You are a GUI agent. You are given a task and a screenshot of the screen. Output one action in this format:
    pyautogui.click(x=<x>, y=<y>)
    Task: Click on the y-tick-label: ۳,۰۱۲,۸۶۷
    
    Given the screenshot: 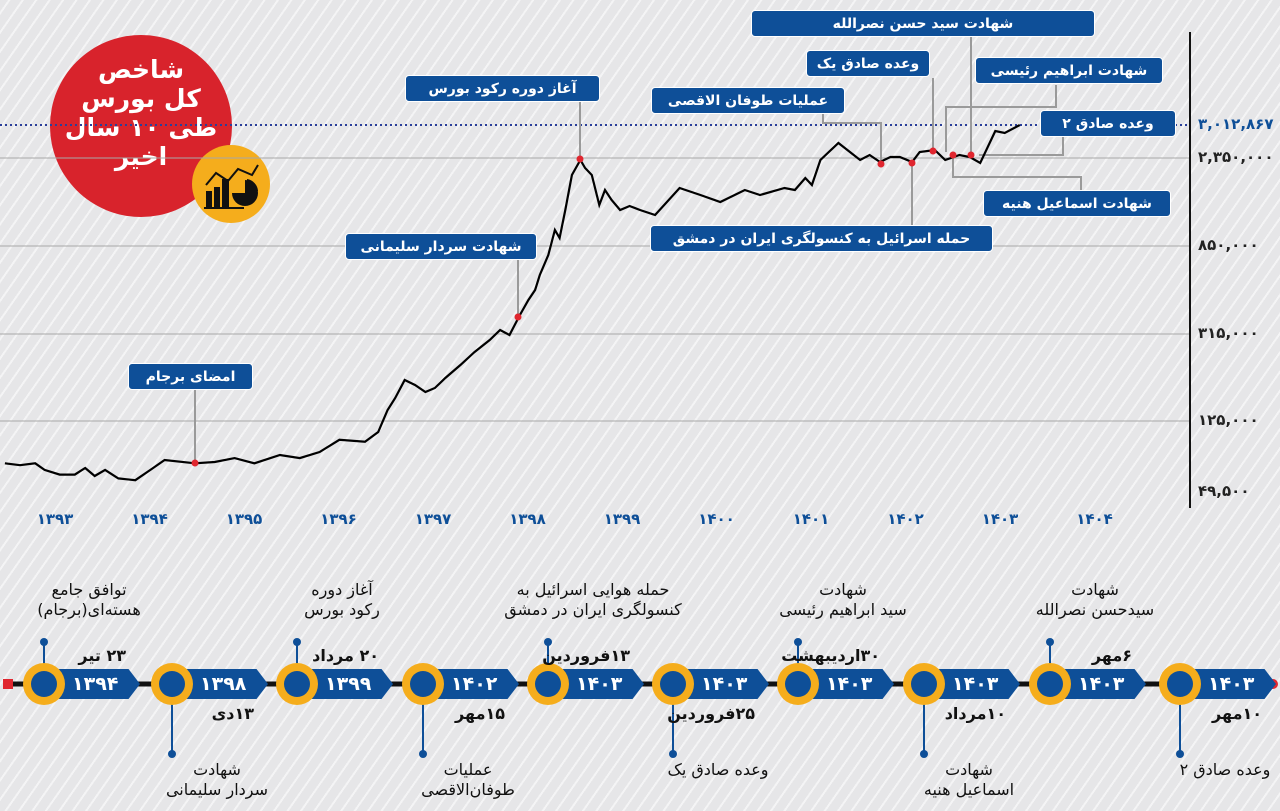 What is the action you would take?
    pyautogui.click(x=1236, y=124)
    